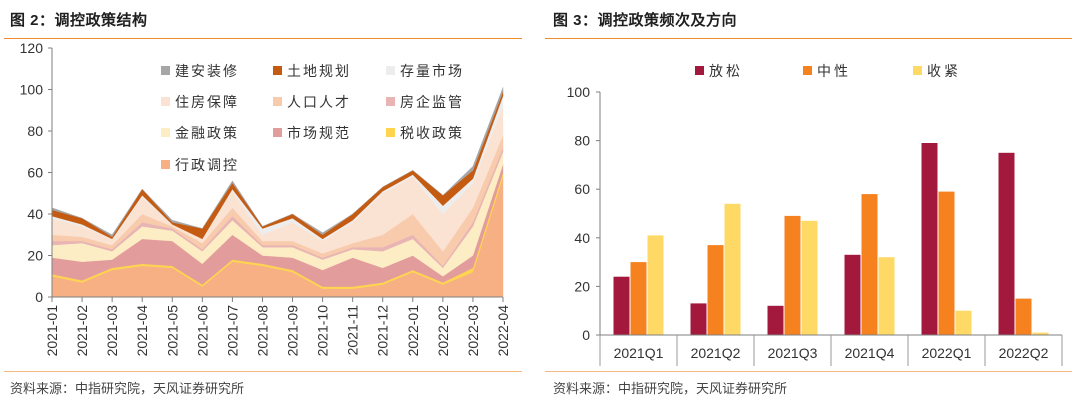 The image size is (1080, 404). What do you see at coordinates (582, 238) in the screenshot?
I see `y-tick-label: 40` at bounding box center [582, 238].